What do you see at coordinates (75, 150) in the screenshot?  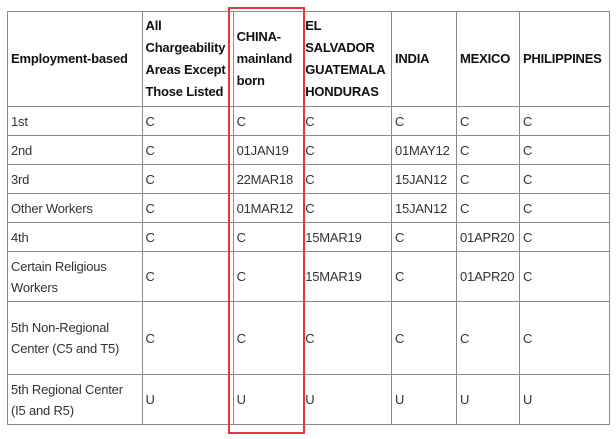 I see `table-cell: 2nd` at bounding box center [75, 150].